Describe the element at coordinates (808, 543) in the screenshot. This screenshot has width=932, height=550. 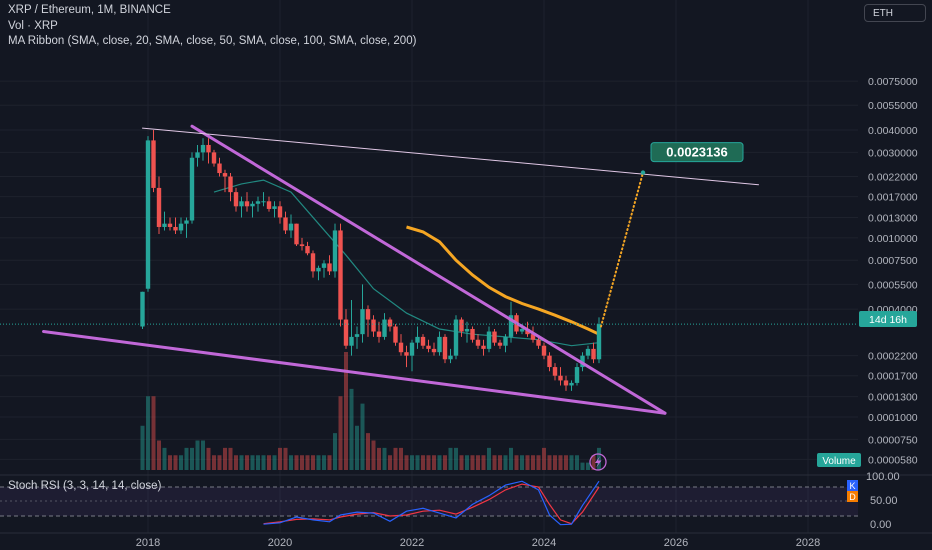
I see `time-axis-label: 2028` at that location.